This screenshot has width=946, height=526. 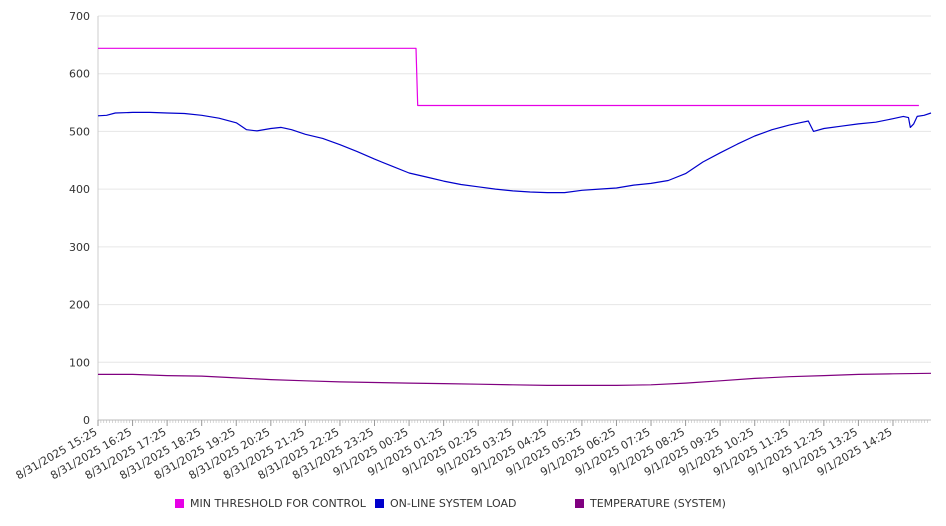 What do you see at coordinates (658, 503) in the screenshot?
I see `legend-label: TEMPERATURE (SYSTEM)` at bounding box center [658, 503].